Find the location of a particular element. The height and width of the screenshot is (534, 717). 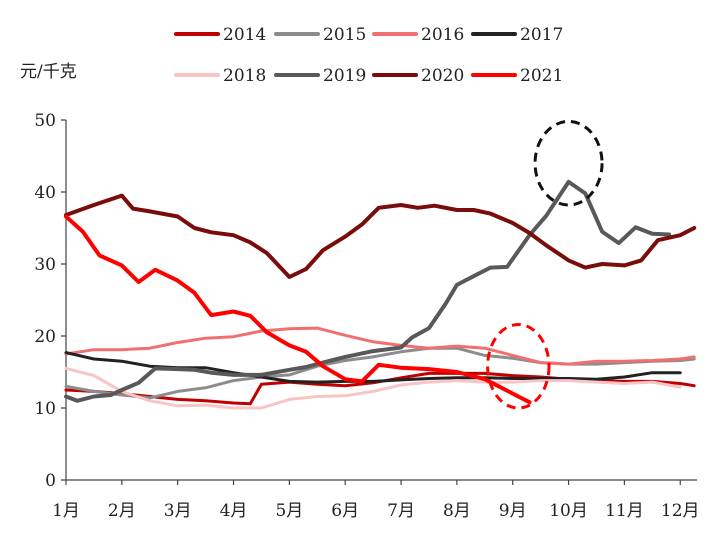

series-line-2015 is located at coordinates (380, 373).